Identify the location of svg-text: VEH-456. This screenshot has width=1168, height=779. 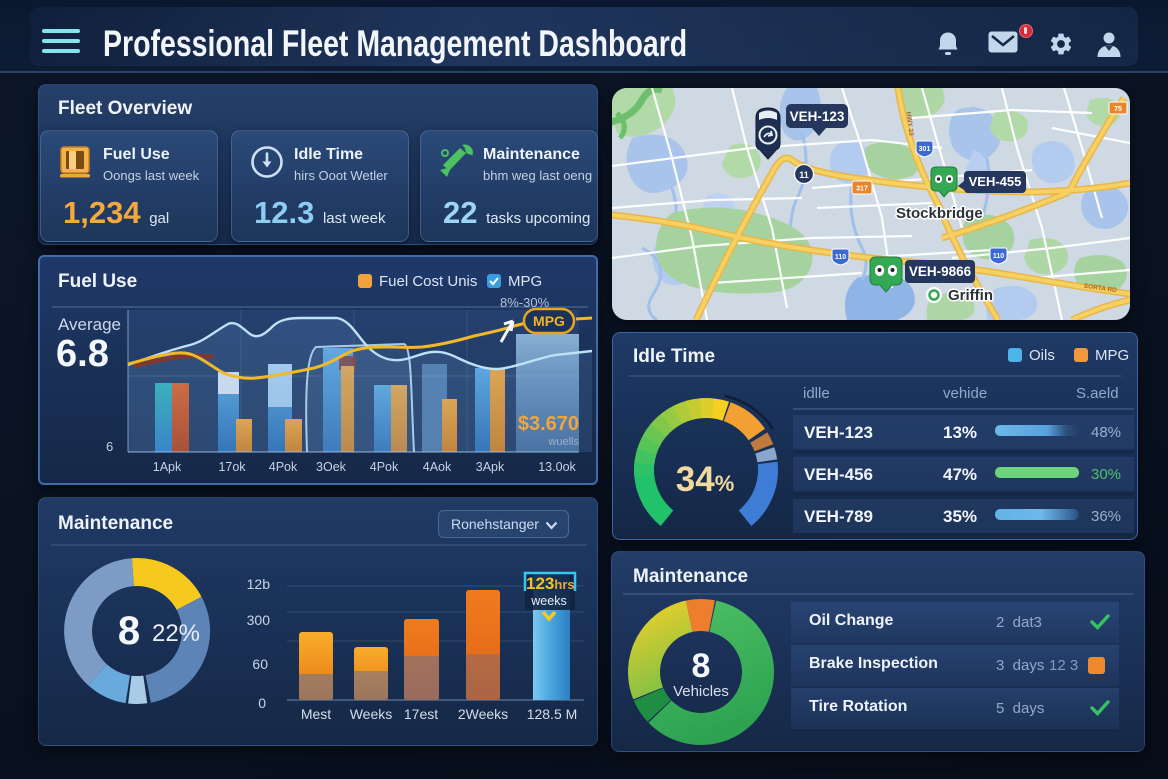
(838, 474).